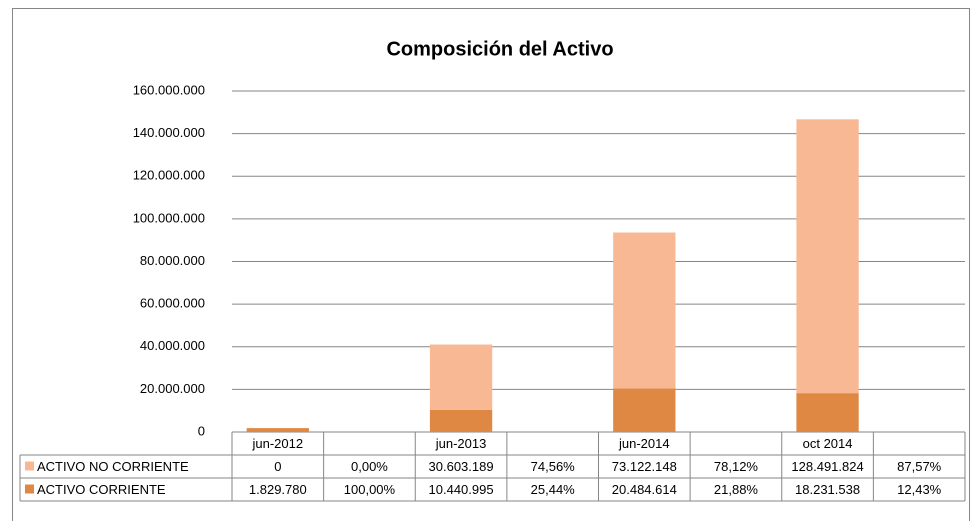 The width and height of the screenshot is (973, 521). What do you see at coordinates (919, 466) in the screenshot?
I see `table-value: 87,57%` at bounding box center [919, 466].